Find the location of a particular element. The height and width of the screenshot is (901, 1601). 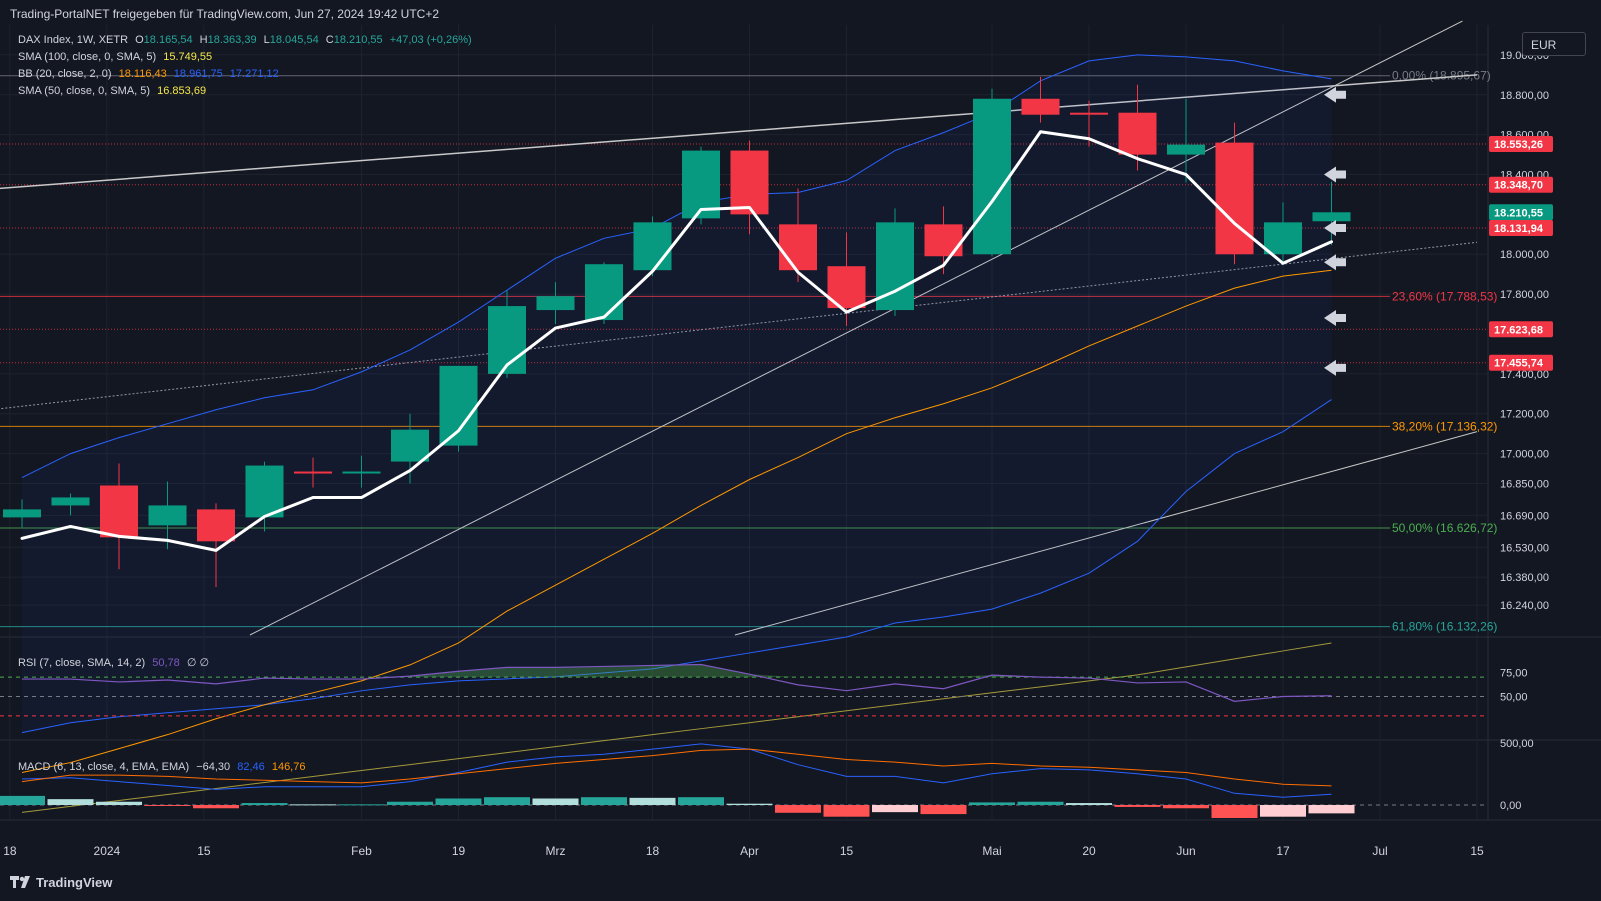

tradingview-logo-icon is located at coordinates (21, 883).